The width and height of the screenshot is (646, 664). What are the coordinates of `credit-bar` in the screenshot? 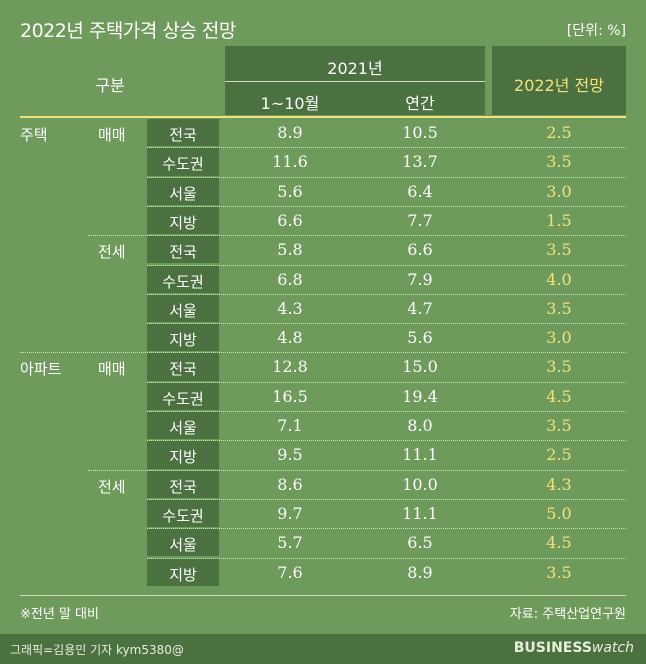 It's located at (323, 649).